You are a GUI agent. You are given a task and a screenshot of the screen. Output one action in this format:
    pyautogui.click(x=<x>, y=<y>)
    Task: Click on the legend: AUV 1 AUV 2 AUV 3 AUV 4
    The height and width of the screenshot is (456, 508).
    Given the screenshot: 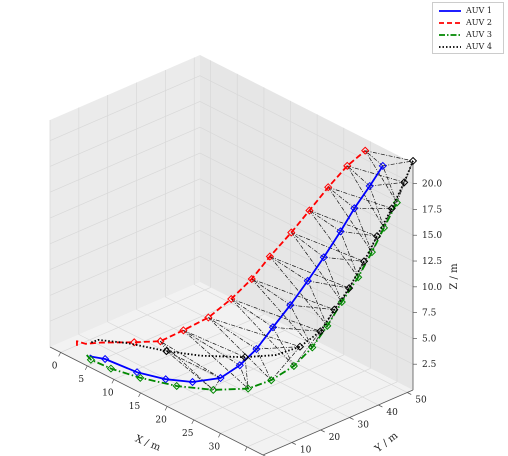 What is the action you would take?
    pyautogui.click(x=468, y=28)
    